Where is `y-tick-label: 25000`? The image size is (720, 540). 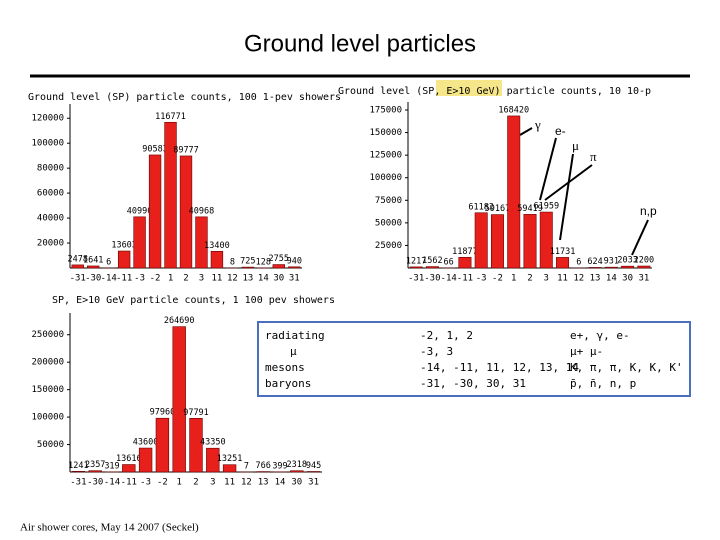 y-tick-label: 25000 is located at coordinates (388, 246).